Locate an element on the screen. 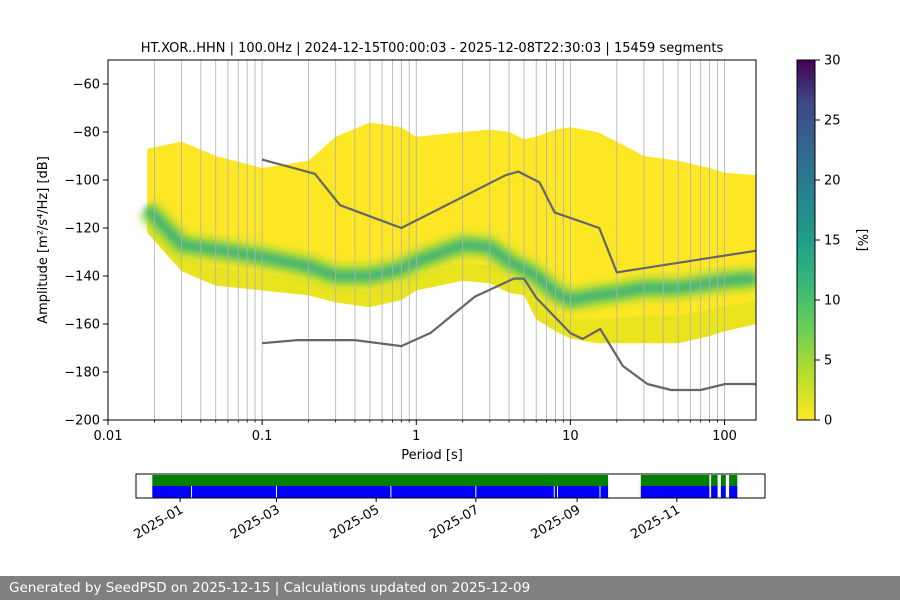  y-axis: −200 −180 −160 −140 −120 −100 −80 −60 is located at coordinates (86, 253).